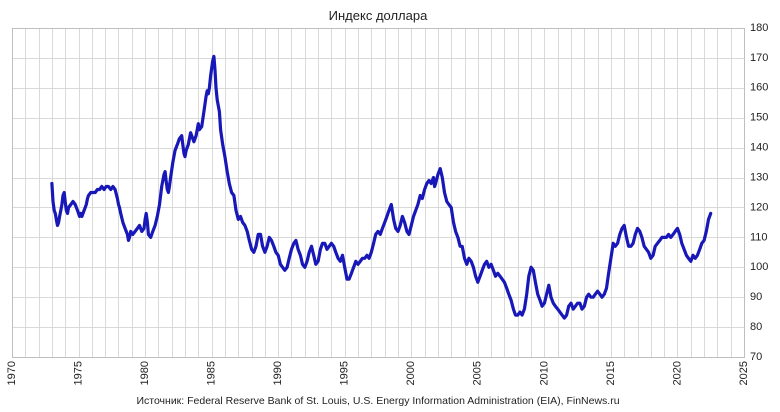 This screenshot has height=412, width=780. Describe the element at coordinates (278, 373) in the screenshot. I see `x-tick-label: 1990` at that location.